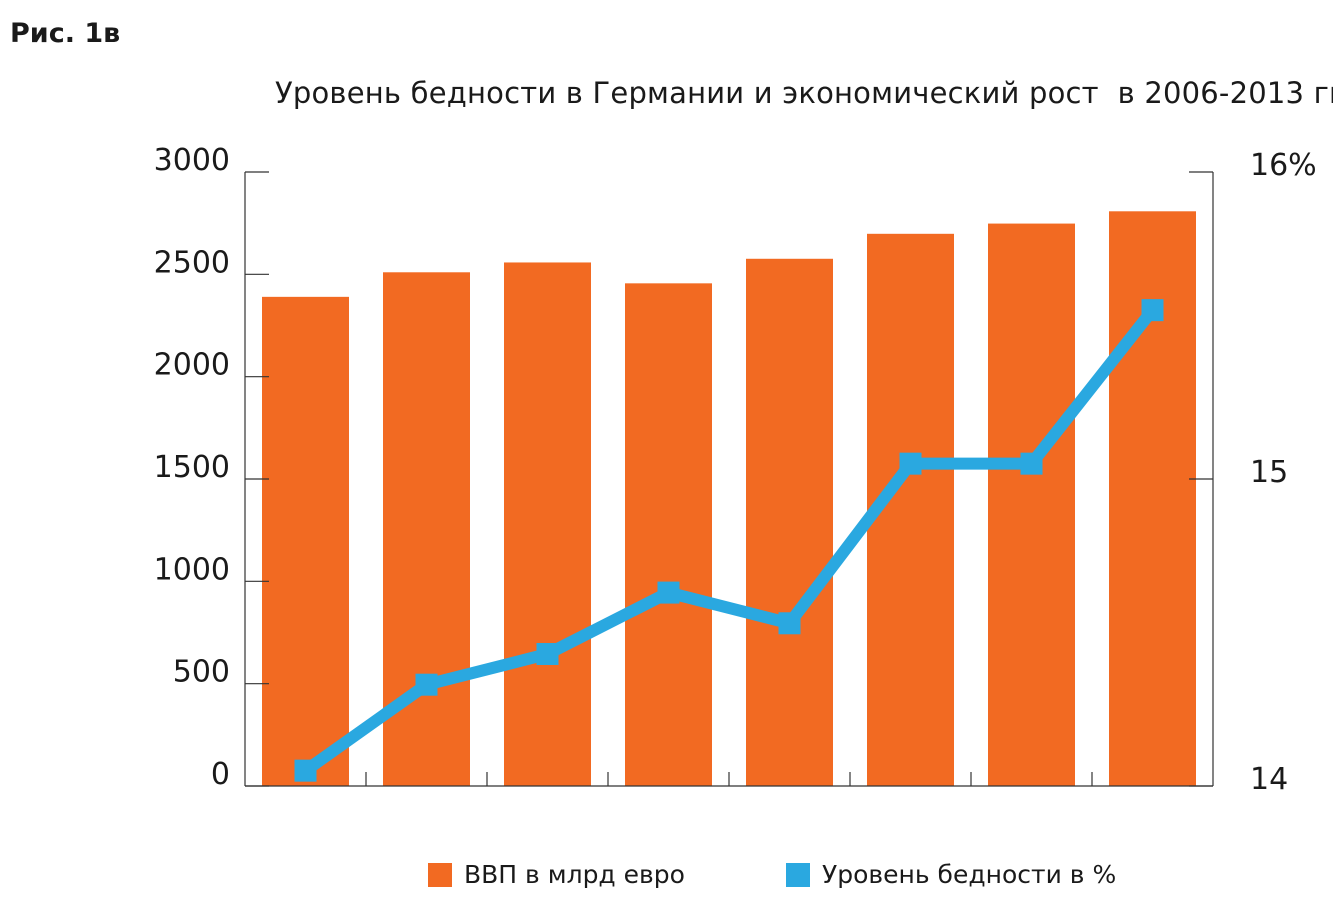 Image resolution: width=1333 pixels, height=909 pixels. I want to click on left-tick-label-3: 1500, so click(192, 467).